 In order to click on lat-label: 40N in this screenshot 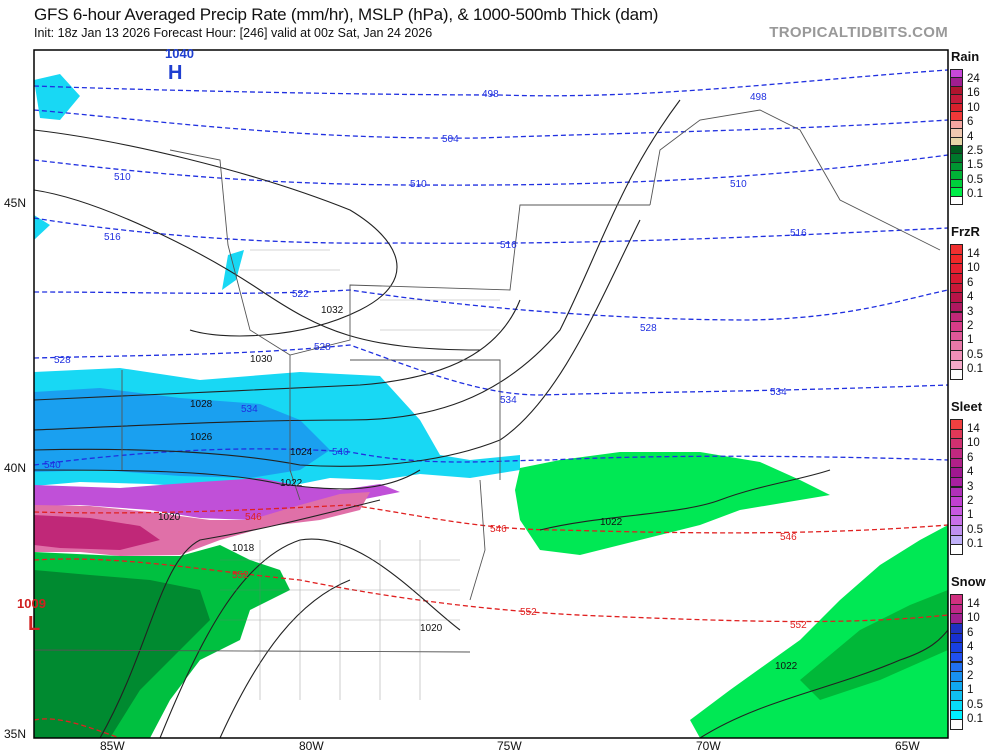, I will do `click(15, 468)`.